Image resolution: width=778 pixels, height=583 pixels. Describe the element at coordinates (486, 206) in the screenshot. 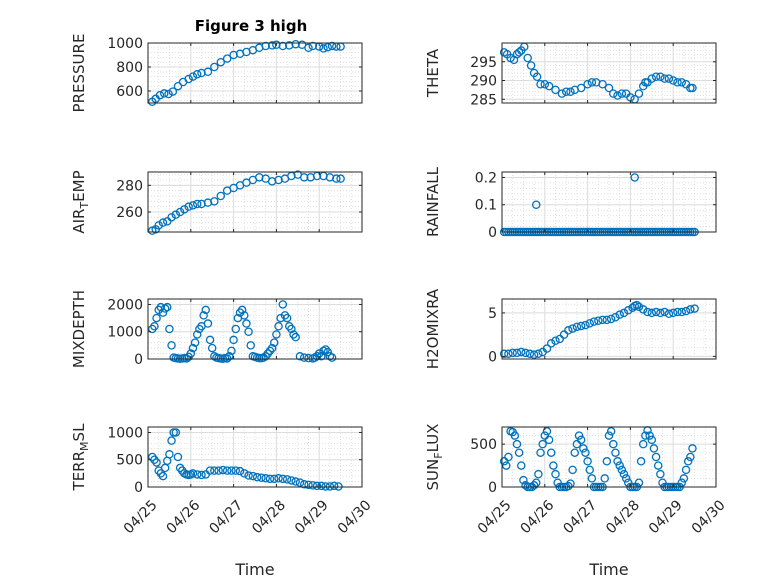

I see `rainfall-y-tick-label: 0.1` at that location.